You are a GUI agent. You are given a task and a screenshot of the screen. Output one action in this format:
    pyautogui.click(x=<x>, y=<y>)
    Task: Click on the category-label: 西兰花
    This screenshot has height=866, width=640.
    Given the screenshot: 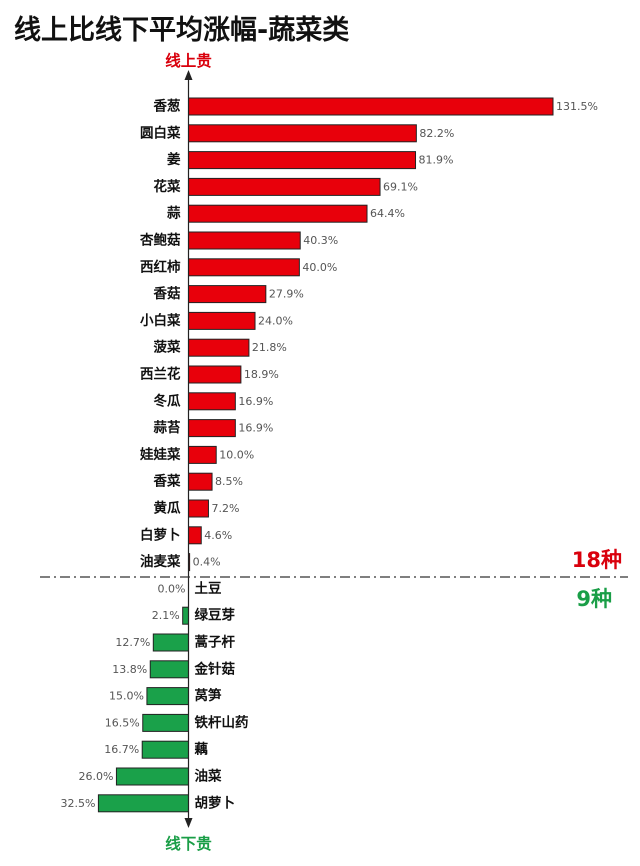 What is the action you would take?
    pyautogui.click(x=160, y=374)
    